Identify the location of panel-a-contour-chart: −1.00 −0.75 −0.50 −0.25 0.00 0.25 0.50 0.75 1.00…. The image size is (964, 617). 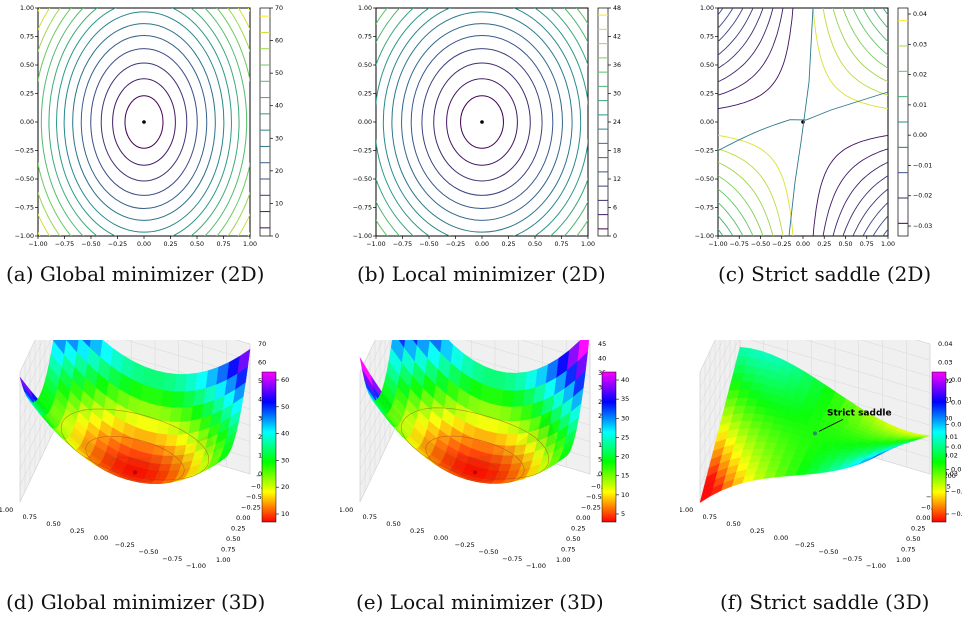
(149, 126).